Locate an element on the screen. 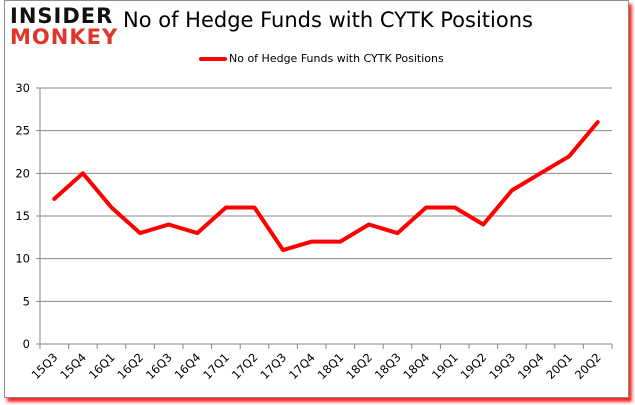 This screenshot has height=405, width=635. x-tick-label: 16Q2 is located at coordinates (130, 366).